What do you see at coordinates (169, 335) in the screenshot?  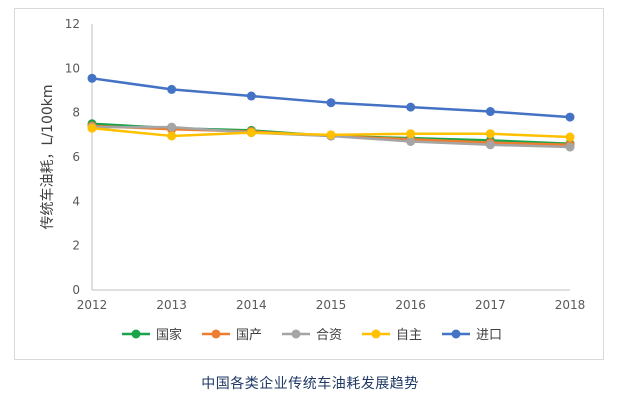 I see `legend-label: 国家` at bounding box center [169, 335].